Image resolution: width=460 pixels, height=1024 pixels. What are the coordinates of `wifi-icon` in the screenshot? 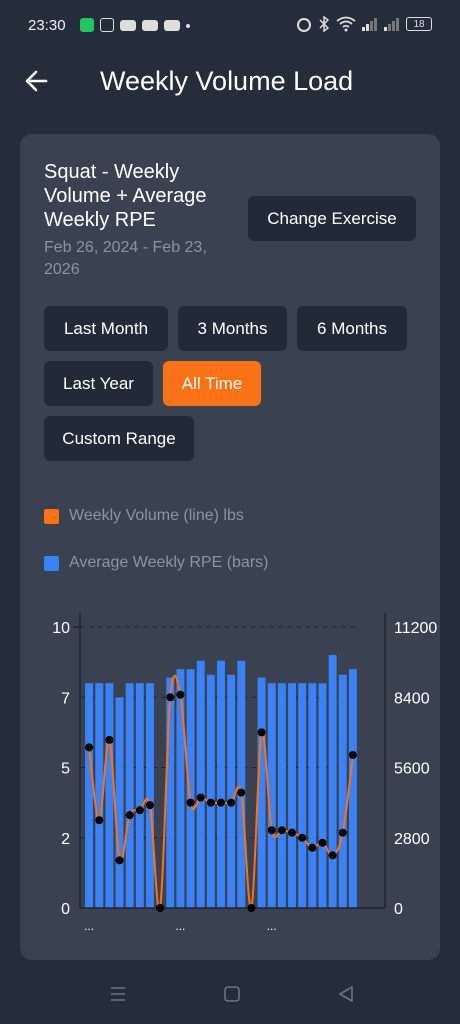 It's located at (346, 24).